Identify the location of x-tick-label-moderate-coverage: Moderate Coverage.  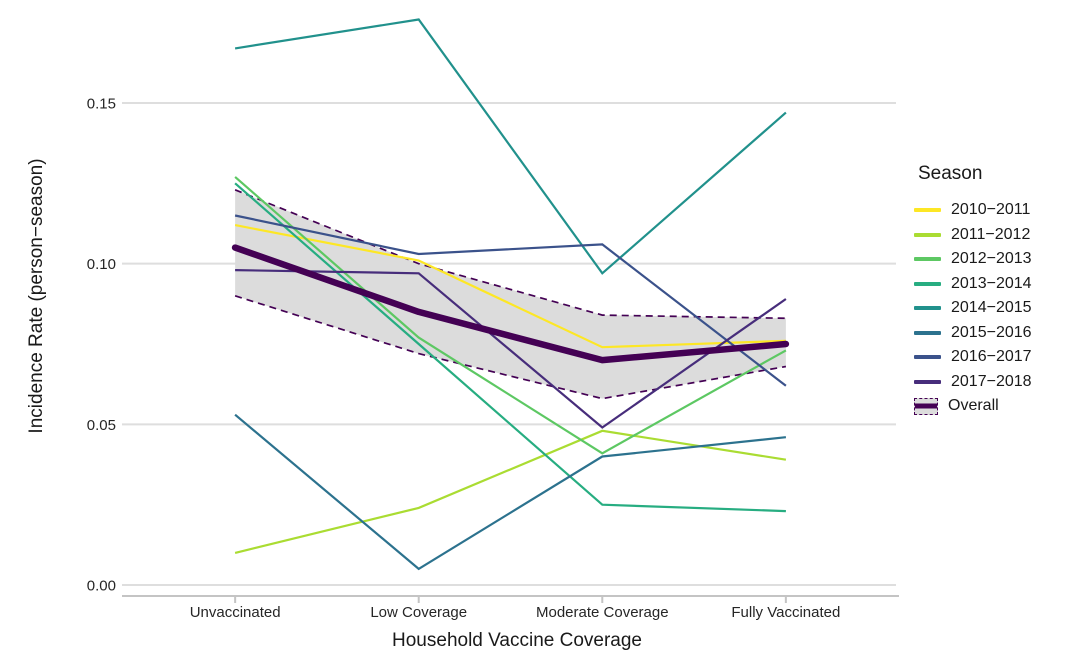
(602, 612).